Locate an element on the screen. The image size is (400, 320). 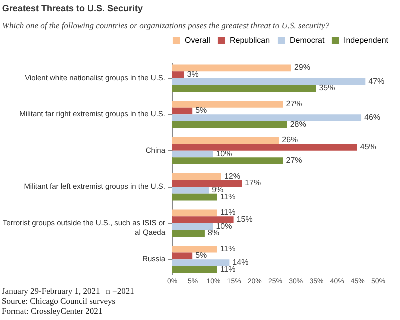
text: January 29-February 1, 2021 | n =2021 is located at coordinates (69, 291).